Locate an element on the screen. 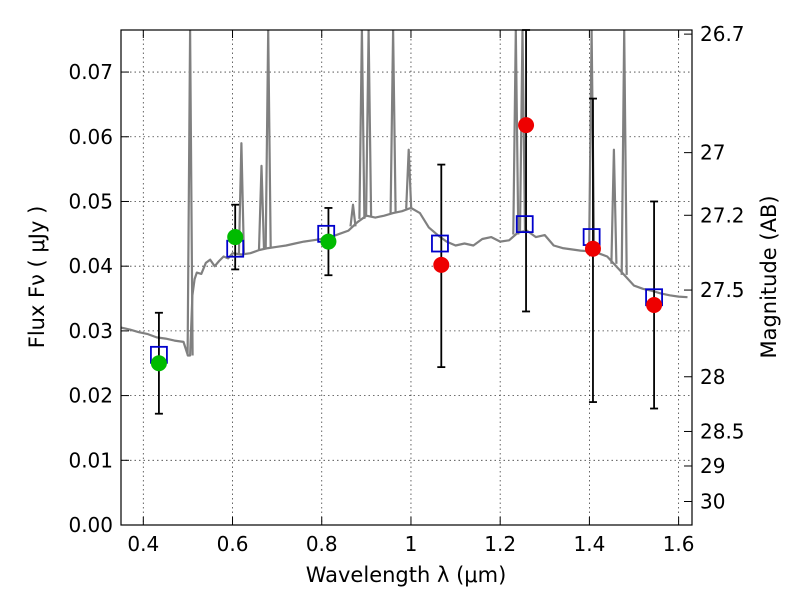  x-tick-label: 0.4 is located at coordinates (143, 544).